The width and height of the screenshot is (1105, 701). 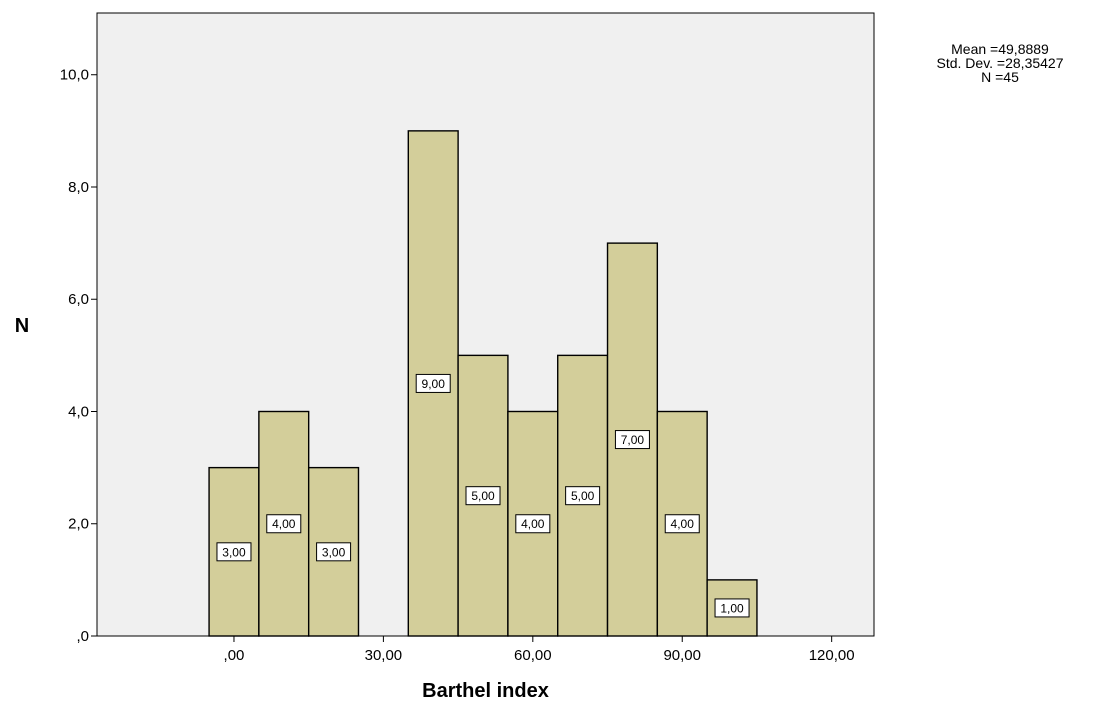 I want to click on stats-mean: Mean =49,8889, so click(x=1000, y=49).